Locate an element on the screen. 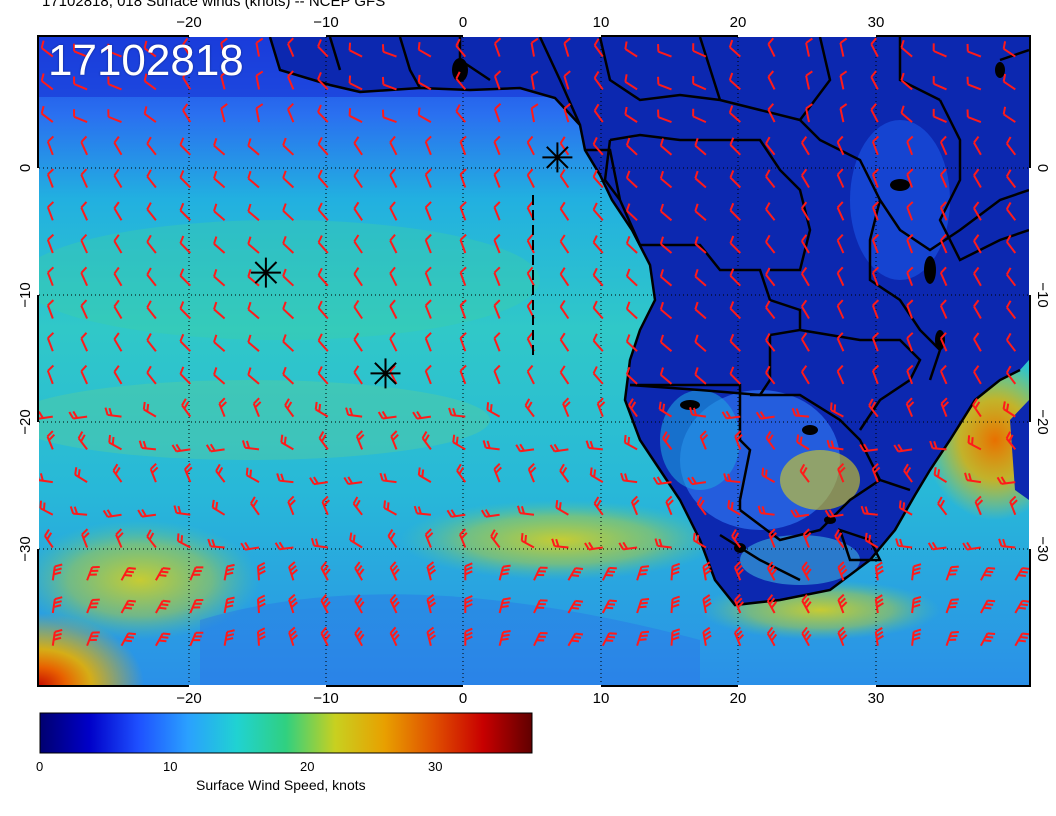 This screenshot has height=816, width=1056. lon-tick-bottom: 0 is located at coordinates (463, 698).